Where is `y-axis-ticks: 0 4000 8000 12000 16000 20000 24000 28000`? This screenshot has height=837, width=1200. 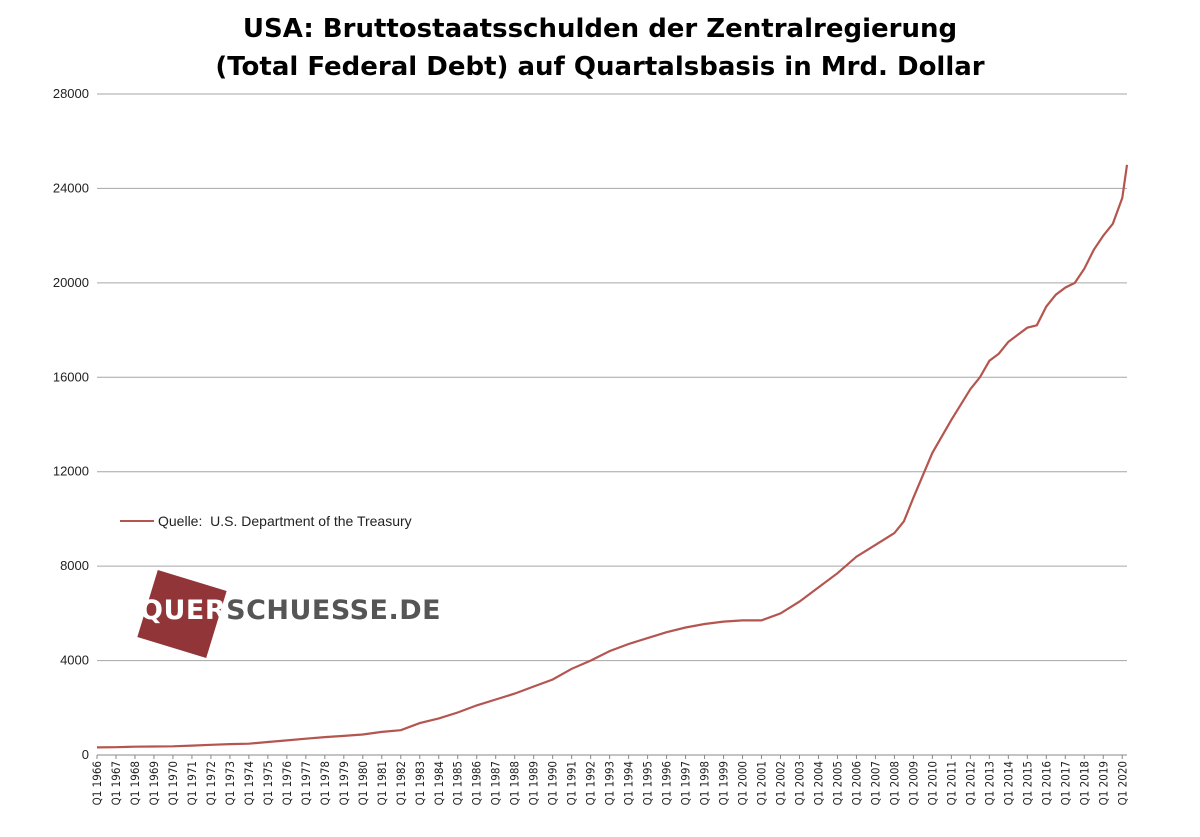 y-axis-ticks: 0 4000 8000 12000 16000 20000 24000 28000 is located at coordinates (71, 424).